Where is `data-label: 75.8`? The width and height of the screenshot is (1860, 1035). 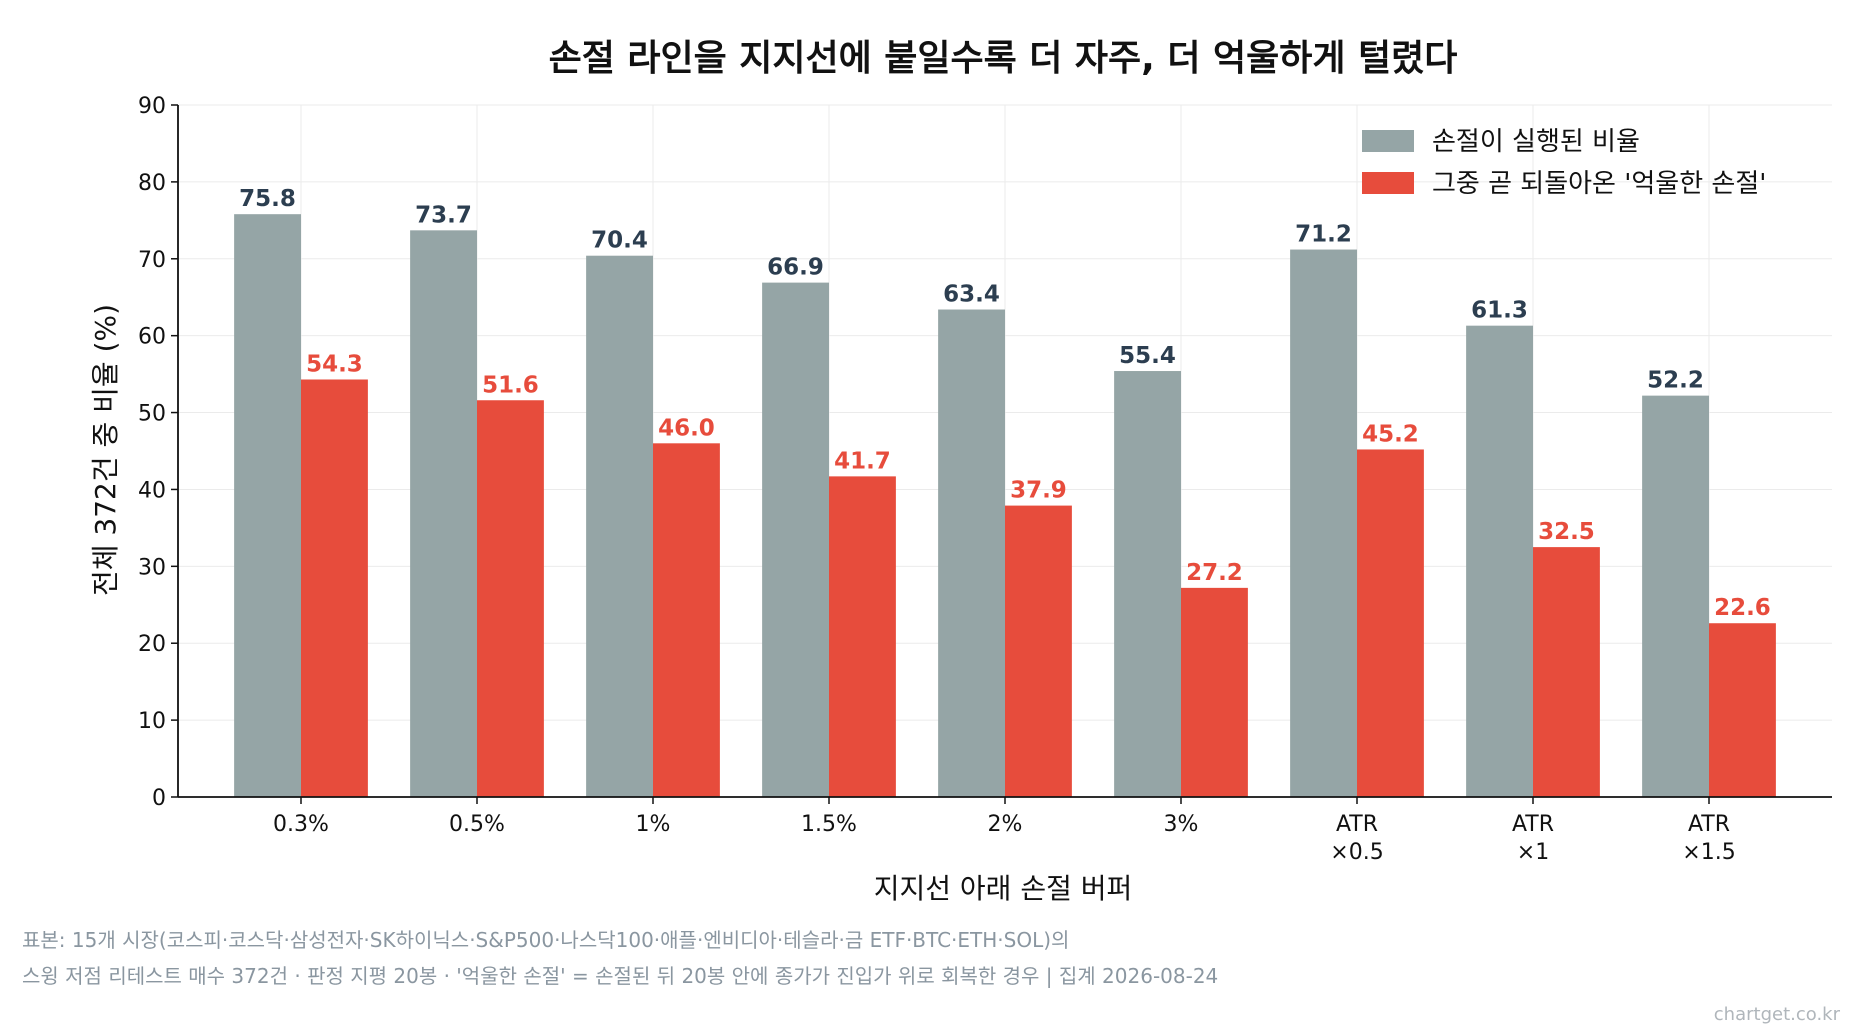 data-label: 75.8 is located at coordinates (267, 199).